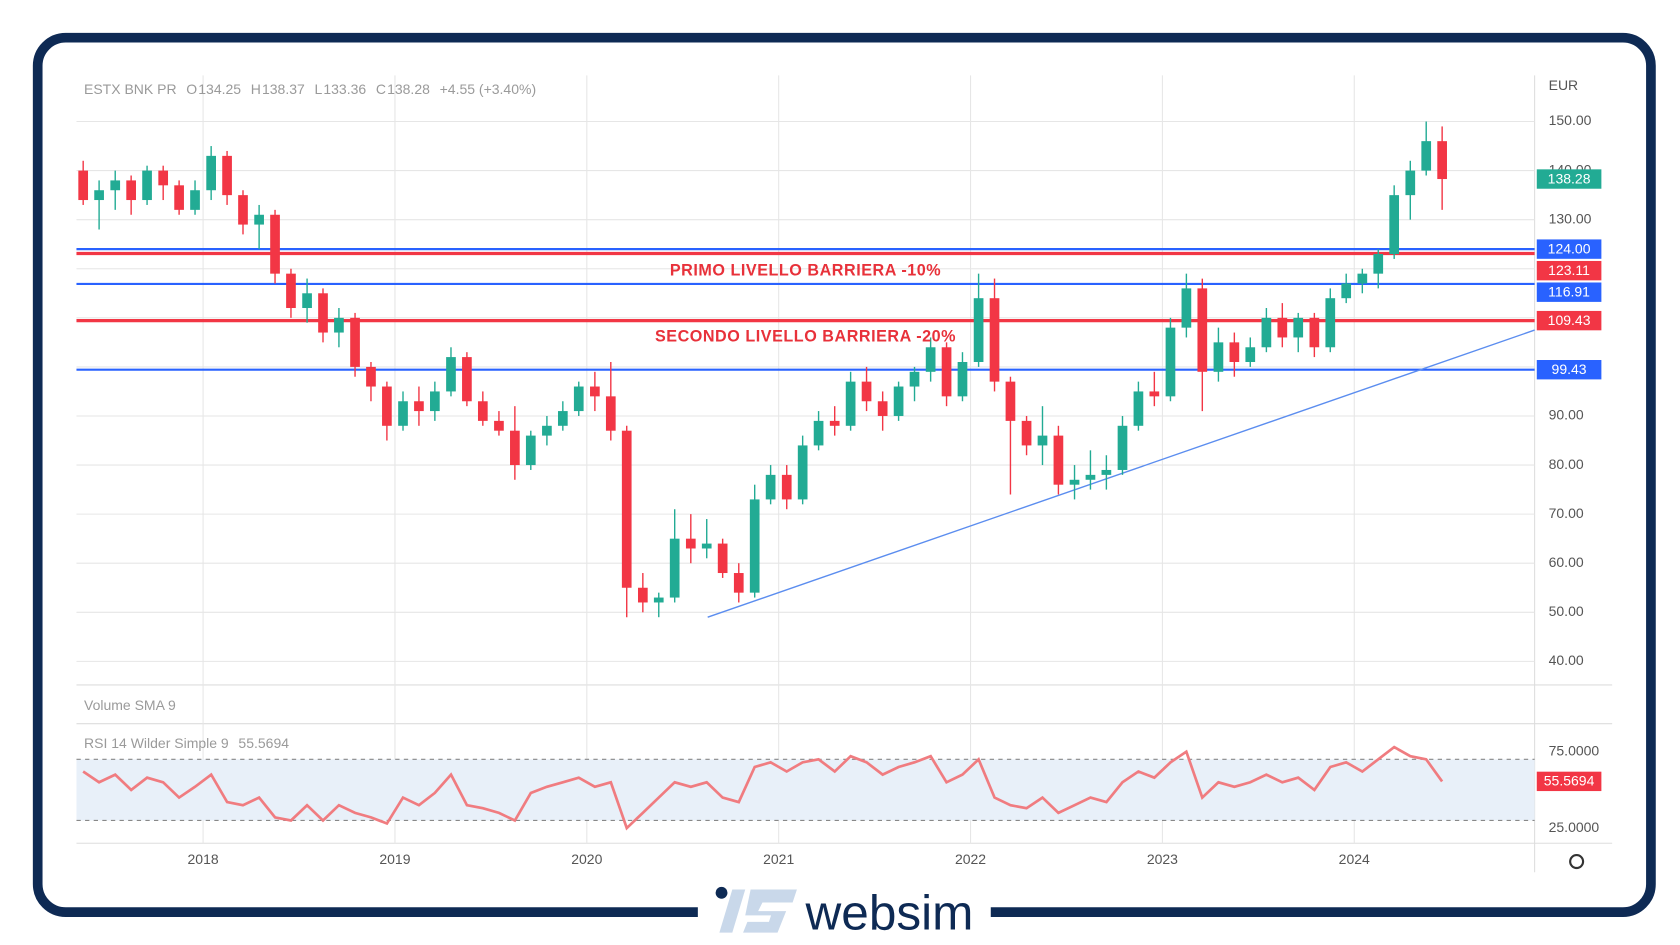  I want to click on x-tick-label: 2018, so click(203, 859).